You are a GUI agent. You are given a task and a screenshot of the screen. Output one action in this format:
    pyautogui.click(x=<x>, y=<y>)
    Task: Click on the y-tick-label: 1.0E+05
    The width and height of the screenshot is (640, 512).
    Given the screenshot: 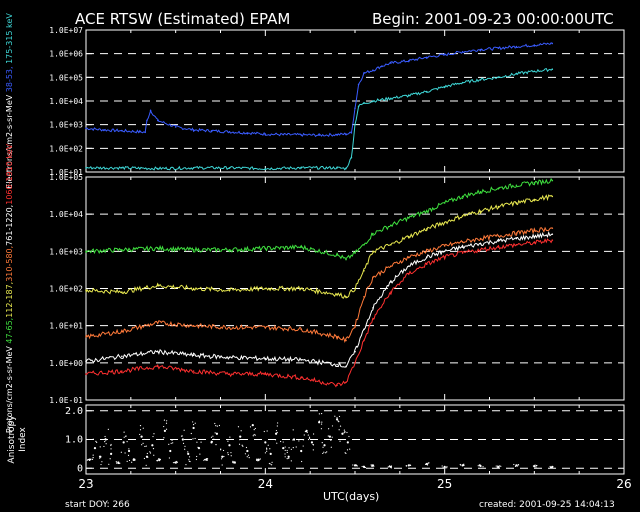 What is the action you would take?
    pyautogui.click(x=66, y=77)
    